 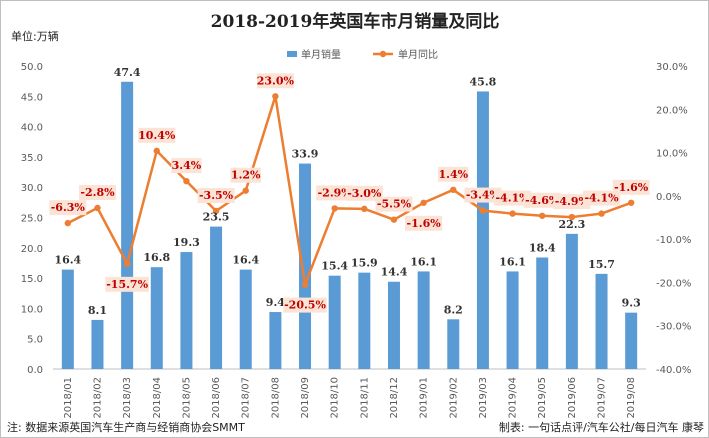 I want to click on line-value-label: -4.6%, so click(x=542, y=200).